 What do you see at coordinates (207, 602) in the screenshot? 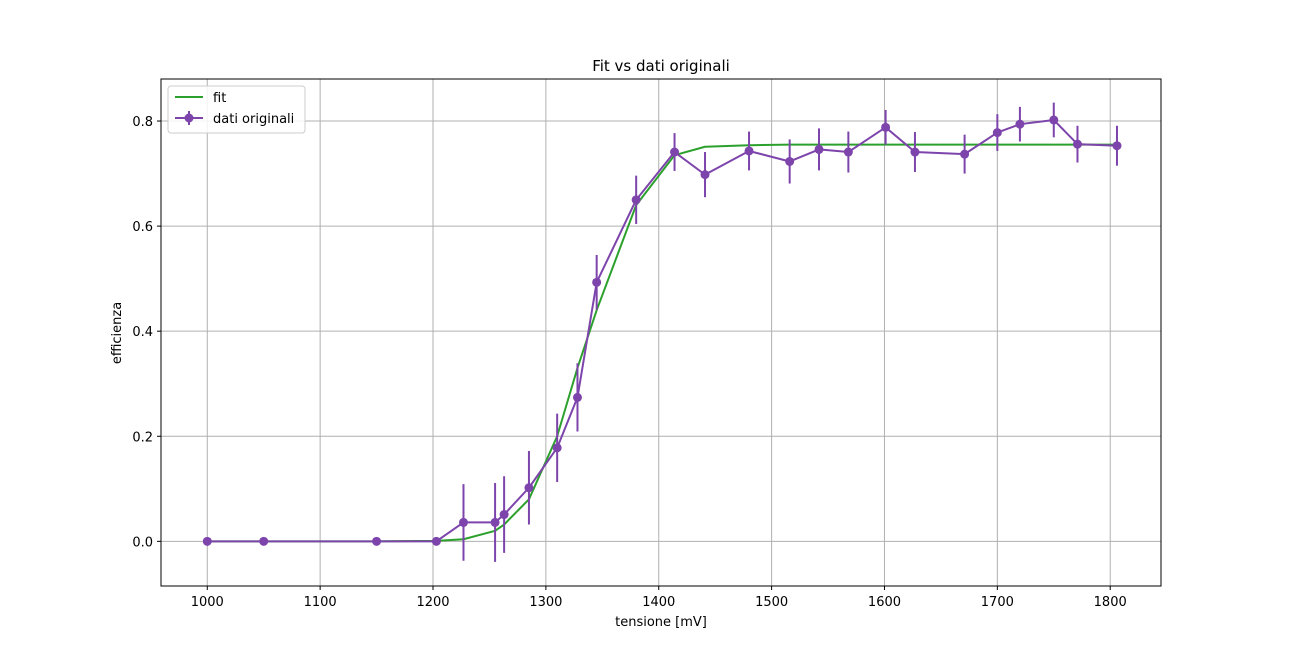
I see `x-tick-label: 1000` at bounding box center [207, 602].